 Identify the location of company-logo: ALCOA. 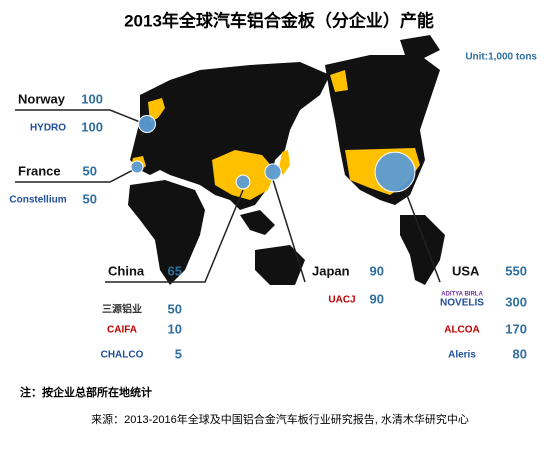
(462, 330).